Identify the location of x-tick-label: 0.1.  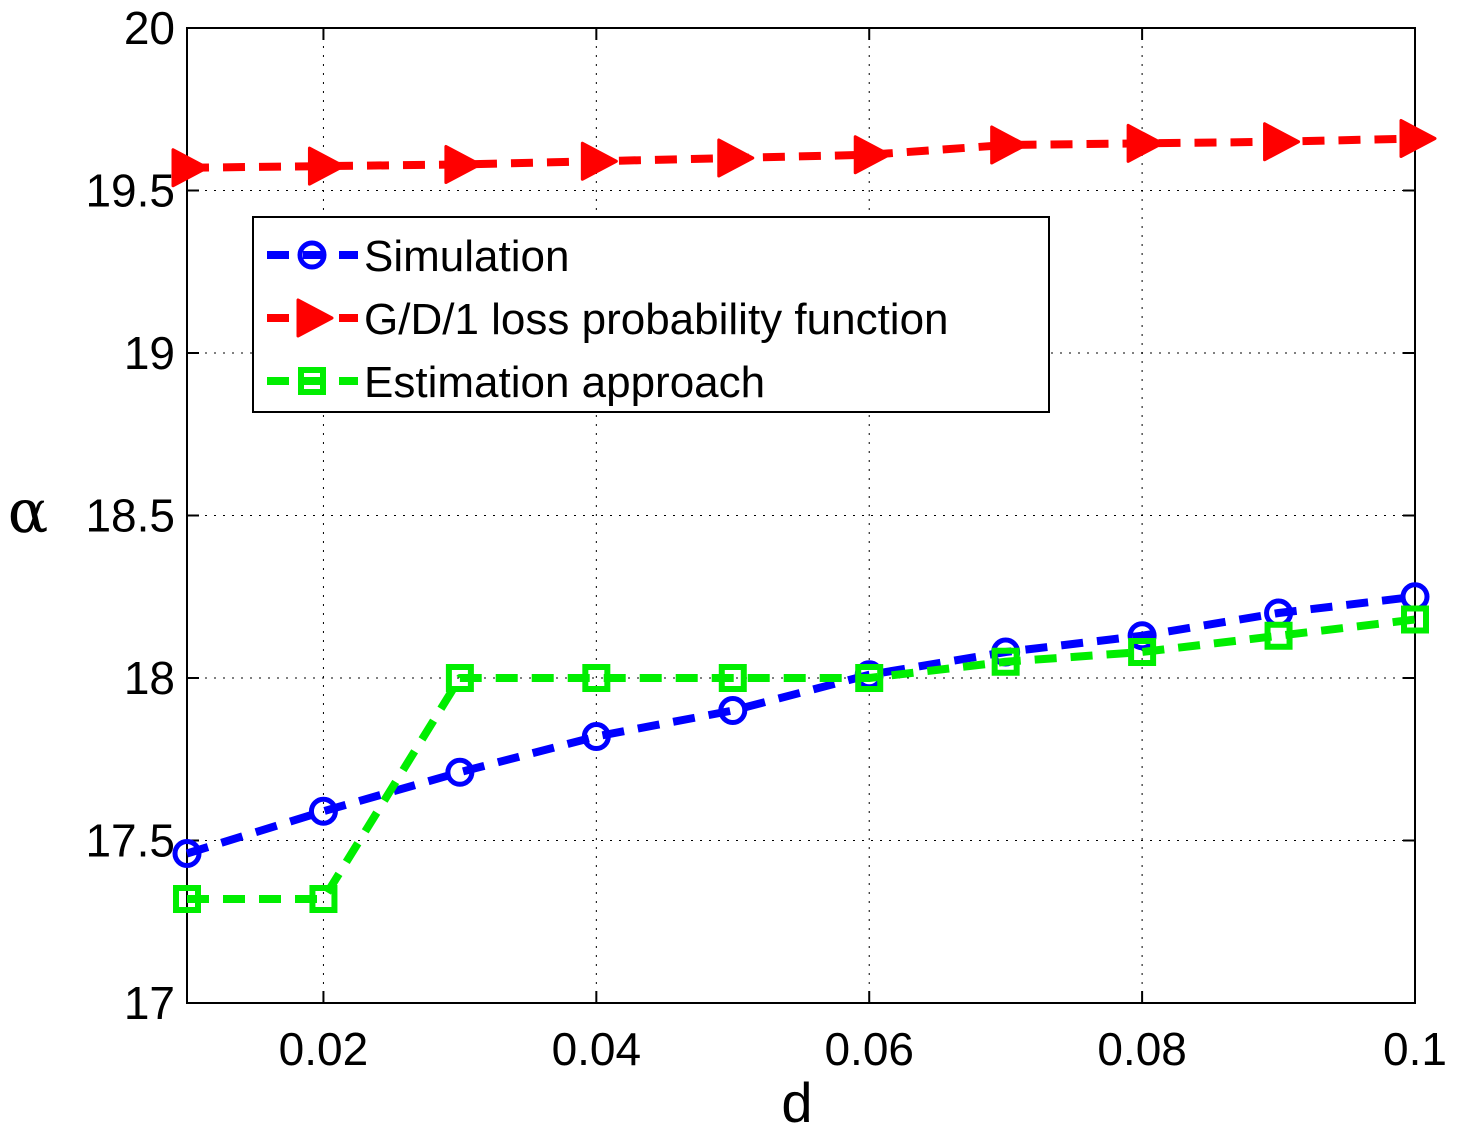
(1415, 1049).